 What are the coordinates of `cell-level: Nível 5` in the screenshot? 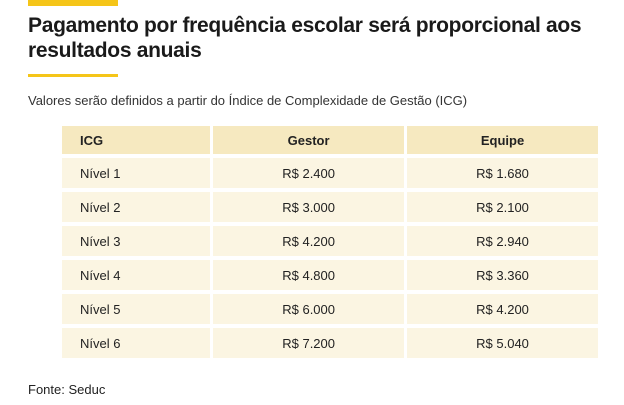 It's located at (136, 309).